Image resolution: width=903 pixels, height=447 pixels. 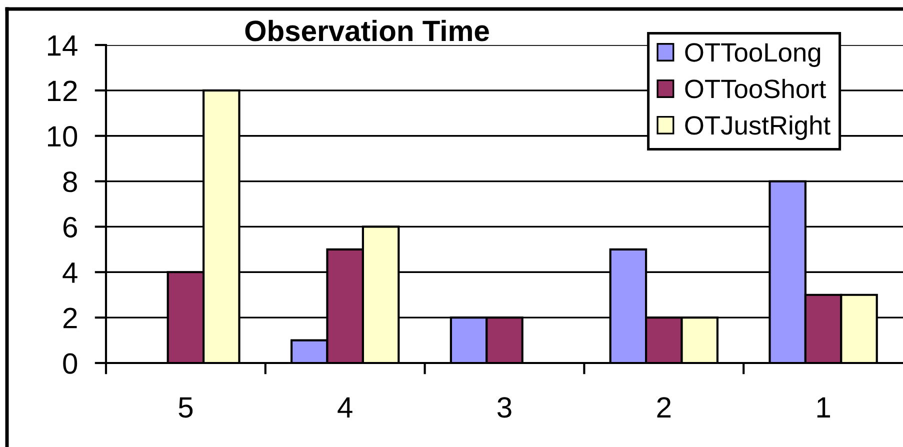 I want to click on x-tick-label: 3, so click(x=505, y=407).